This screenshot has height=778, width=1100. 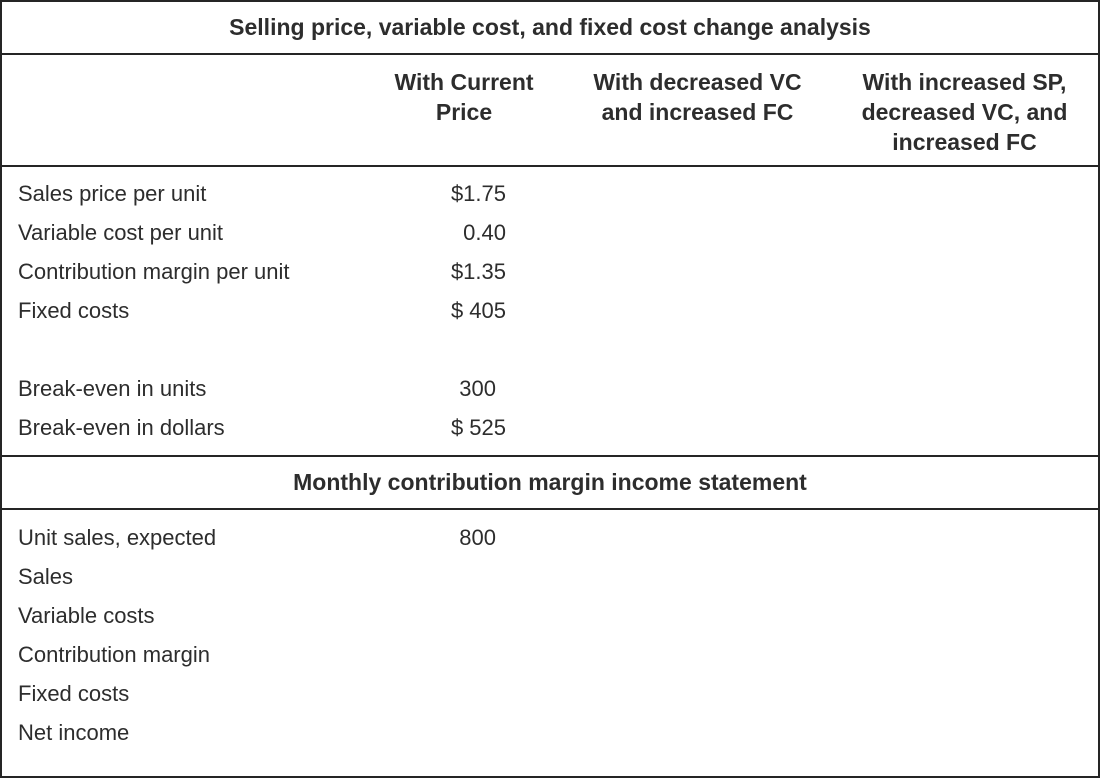 What do you see at coordinates (478, 427) in the screenshot?
I see `row-value-current-price: $ 525` at bounding box center [478, 427].